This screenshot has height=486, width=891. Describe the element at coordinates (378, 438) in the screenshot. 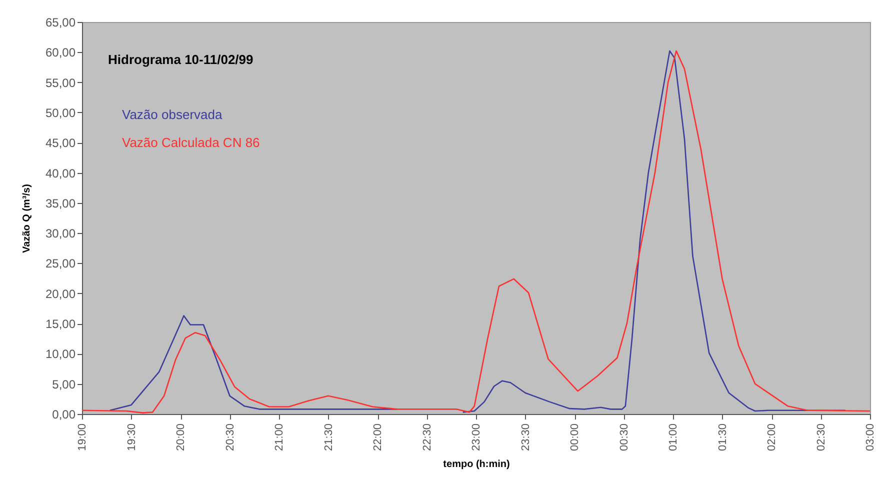

I see `x-tick-label: 22:00` at that location.